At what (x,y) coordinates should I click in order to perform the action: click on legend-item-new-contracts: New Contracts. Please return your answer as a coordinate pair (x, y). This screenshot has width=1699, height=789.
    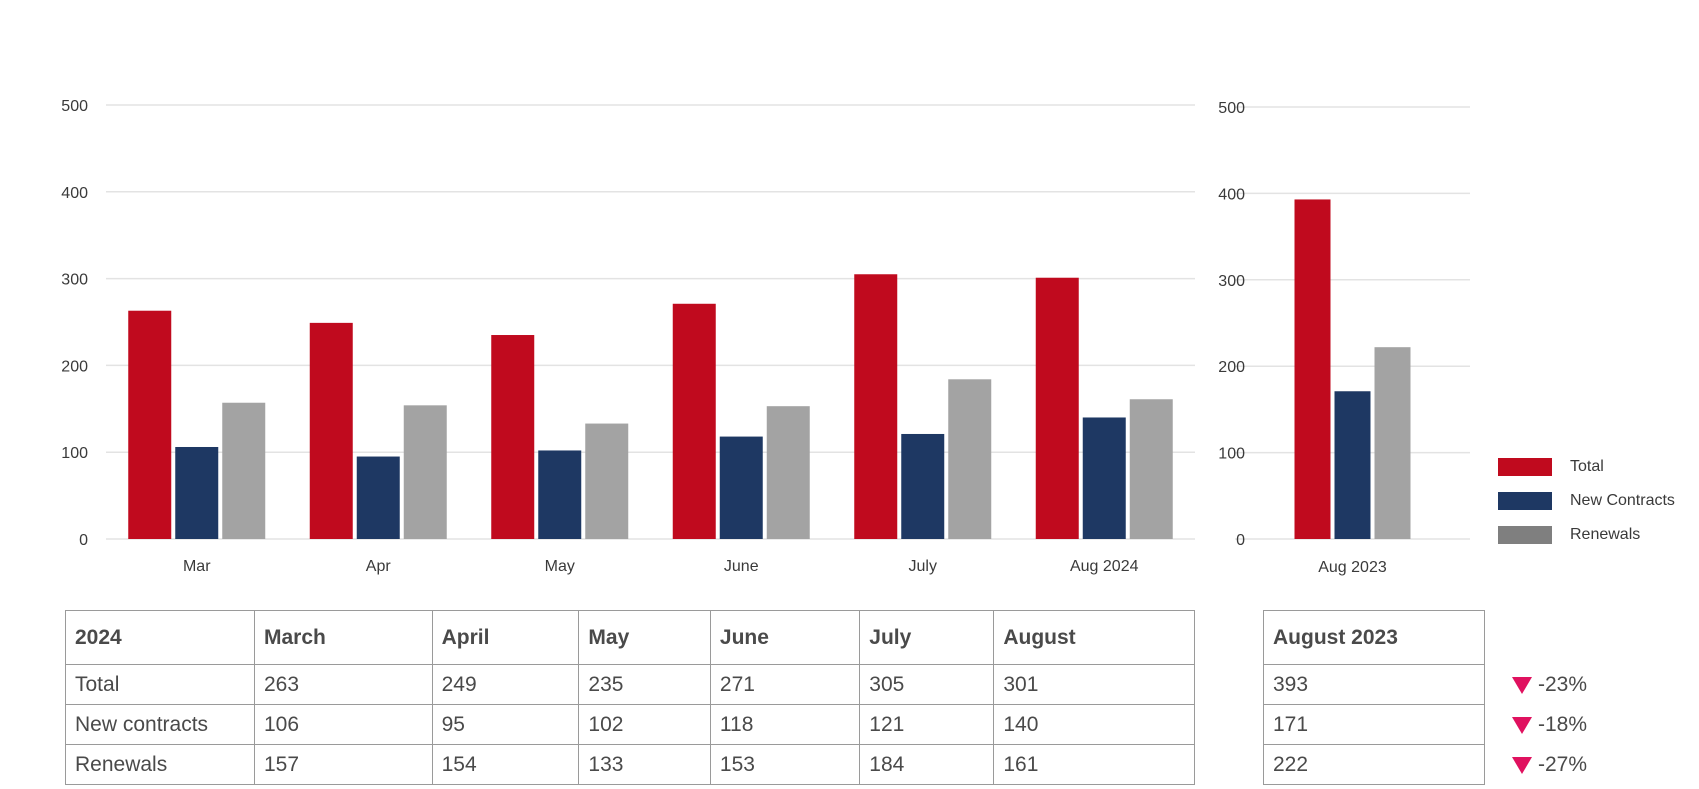
    Looking at the image, I should click on (1586, 501).